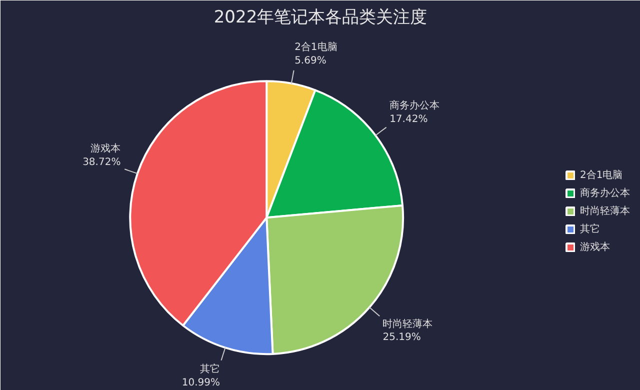 The image size is (640, 390). What do you see at coordinates (605, 211) in the screenshot?
I see `legend-label: 时尚轻薄本` at bounding box center [605, 211].